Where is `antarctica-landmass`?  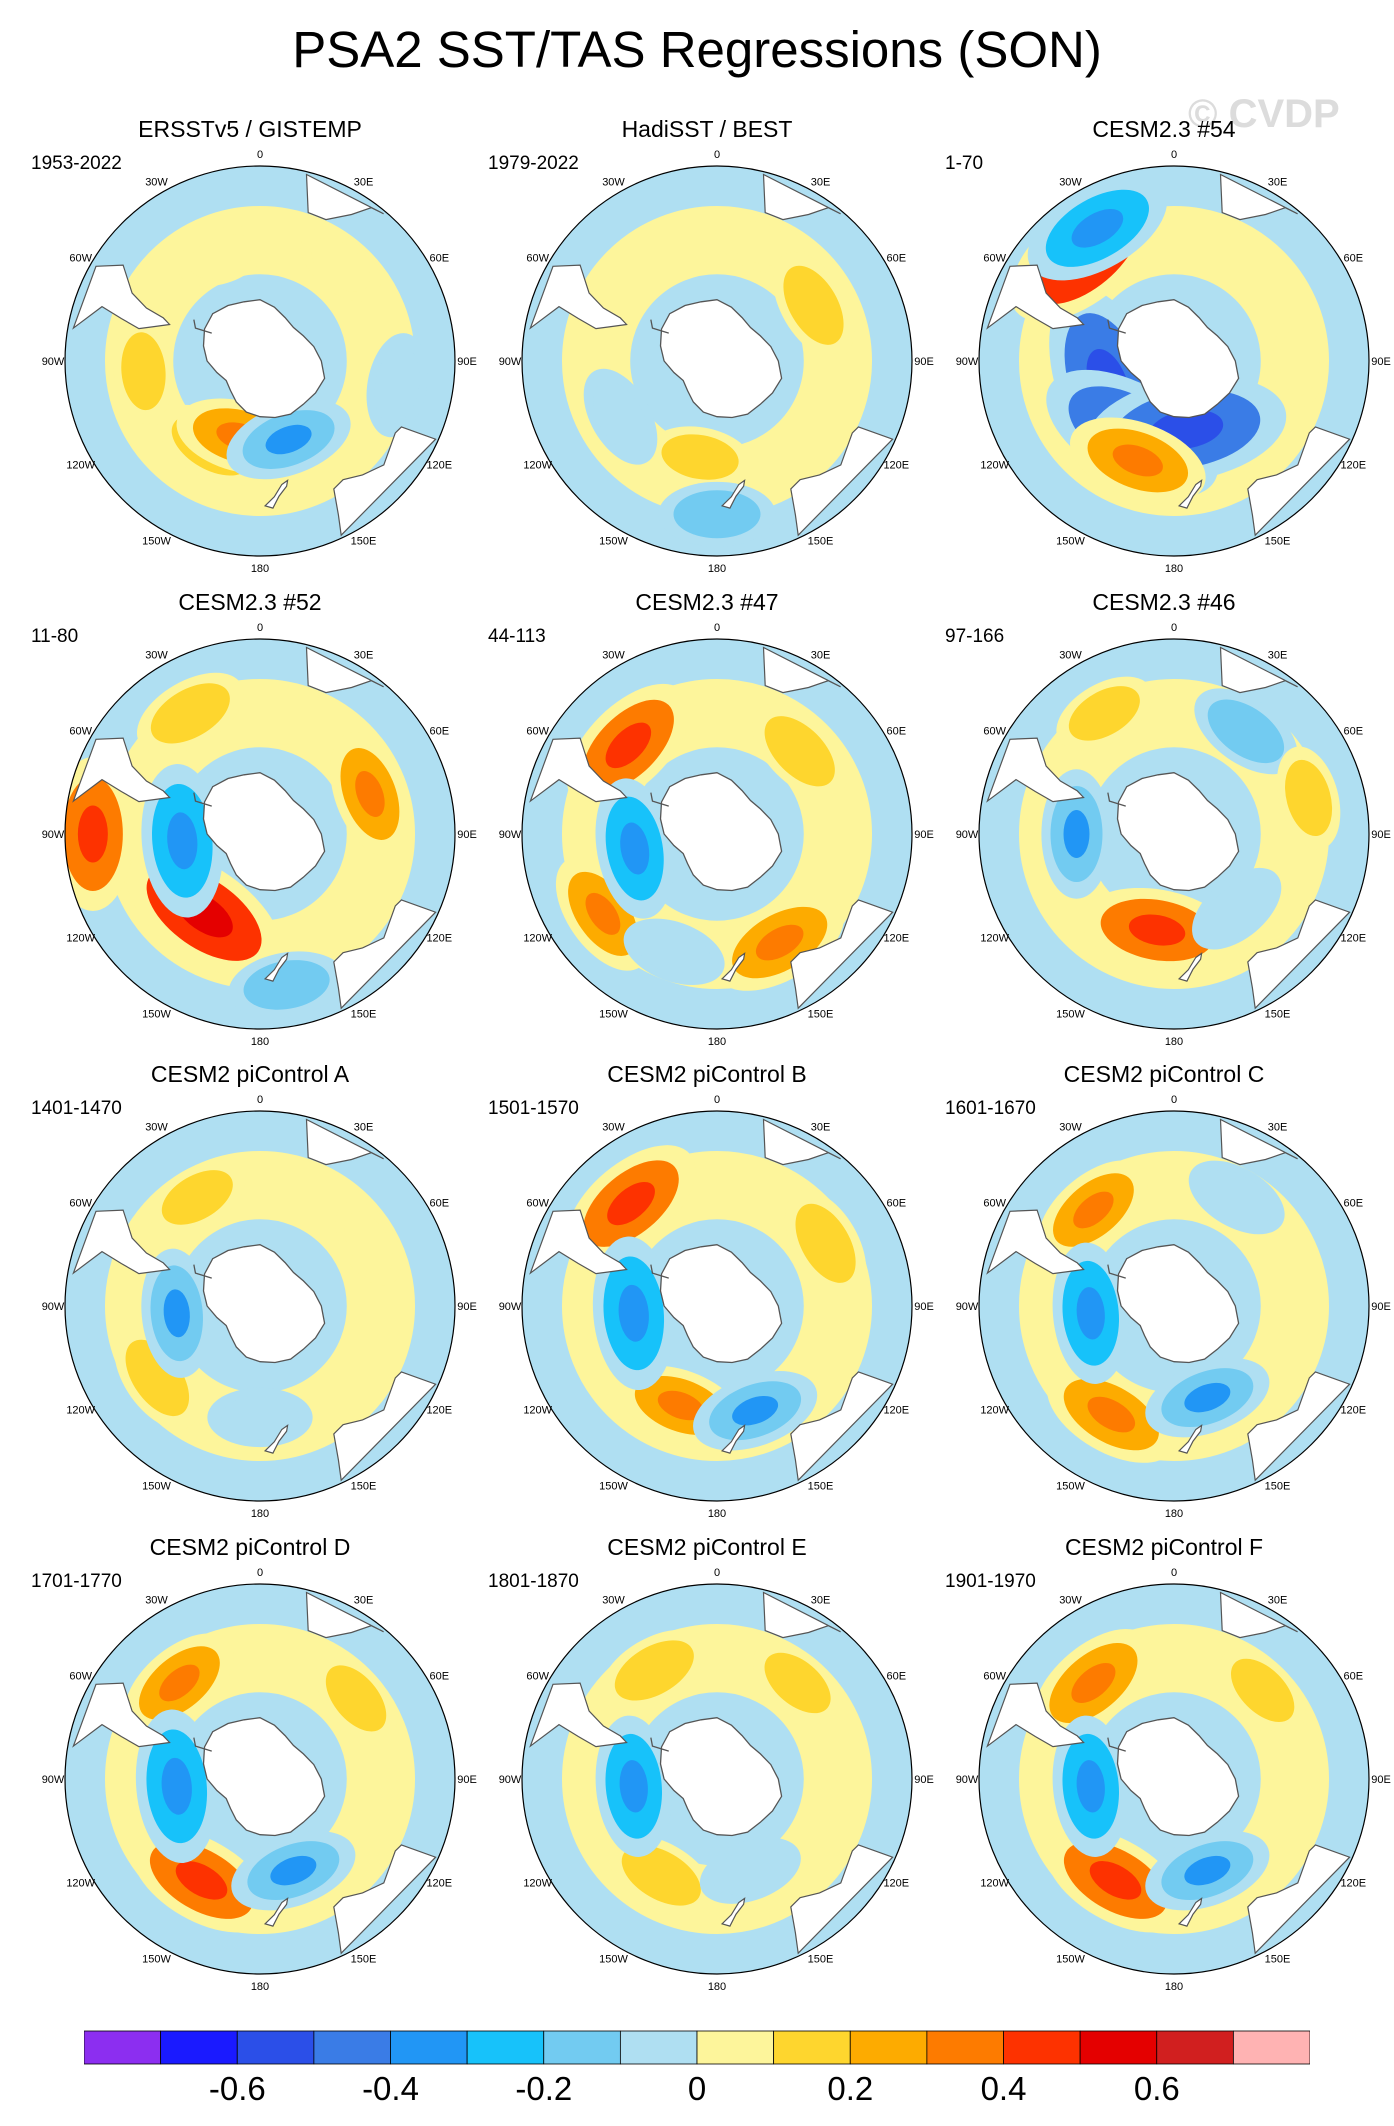 antarctica-landmass is located at coordinates (721, 1304).